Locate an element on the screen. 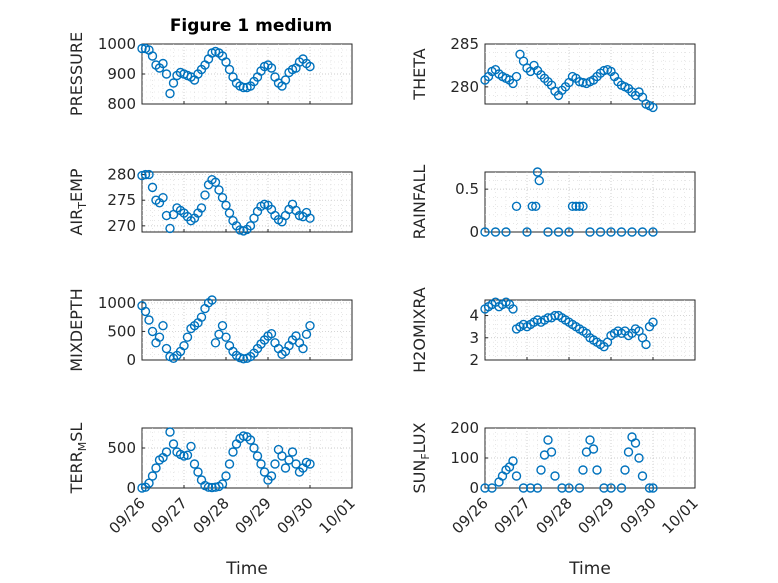  y-axis-label: PRESSURE is located at coordinates (76, 74).